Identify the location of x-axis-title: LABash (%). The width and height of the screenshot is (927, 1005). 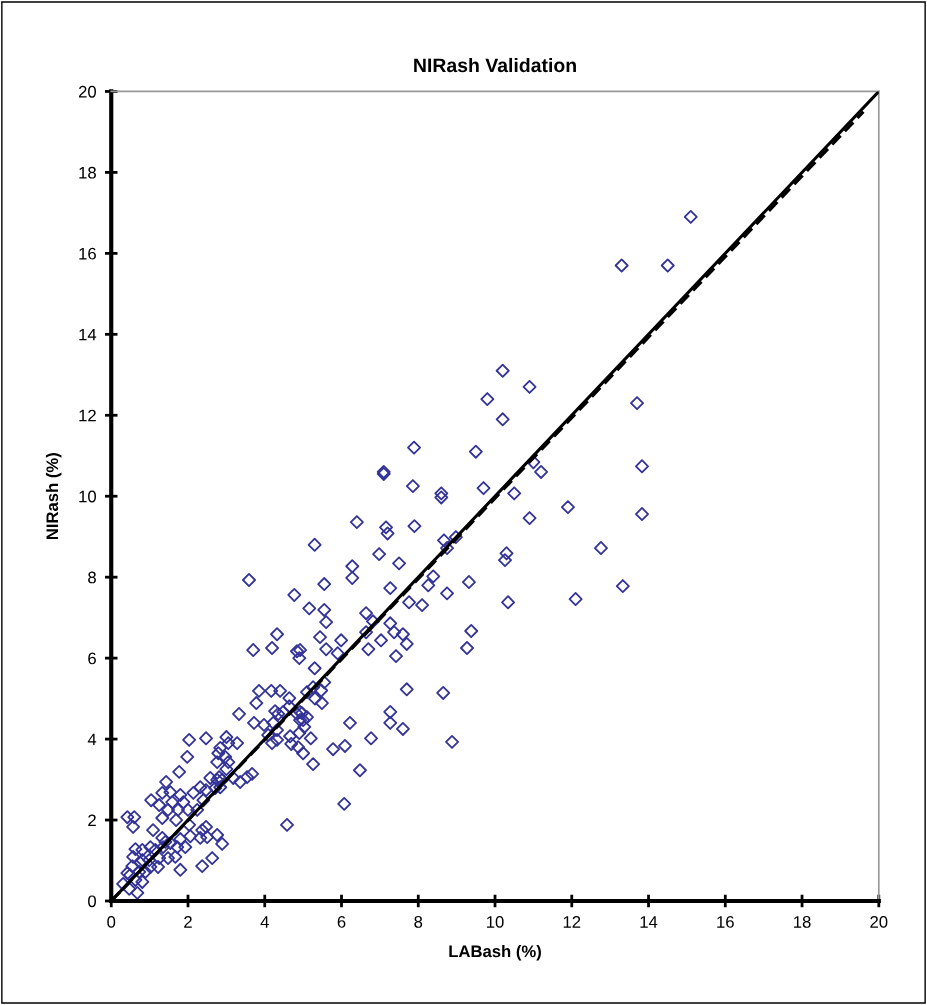
(495, 952).